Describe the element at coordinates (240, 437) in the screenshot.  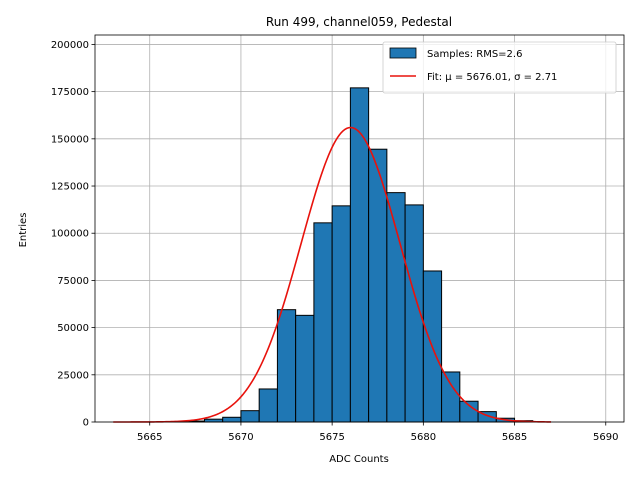
I see `x-tick-label: 5670` at that location.